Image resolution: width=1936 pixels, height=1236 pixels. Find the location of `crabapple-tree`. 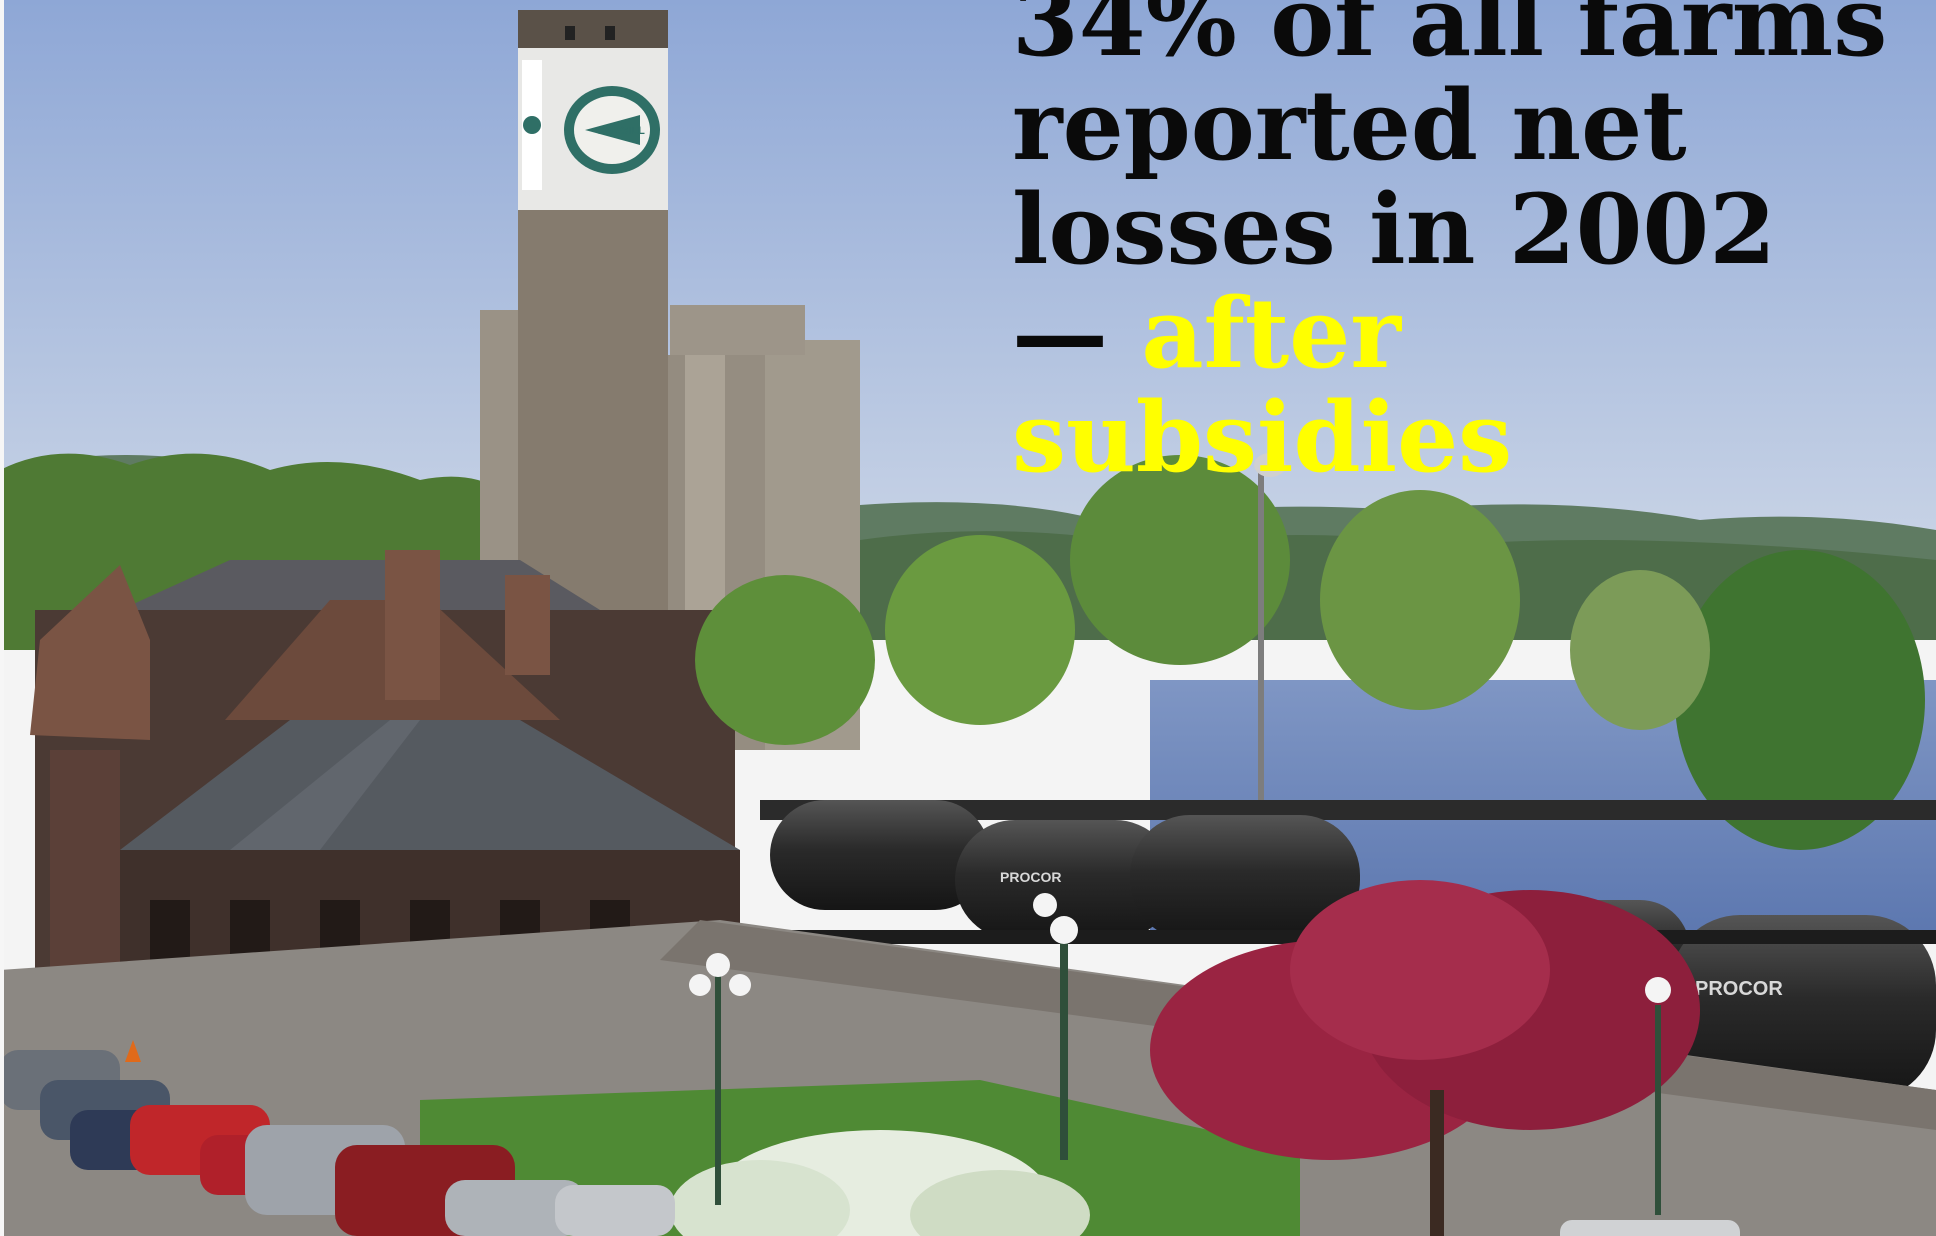

crabapple-tree is located at coordinates (1425, 1058).